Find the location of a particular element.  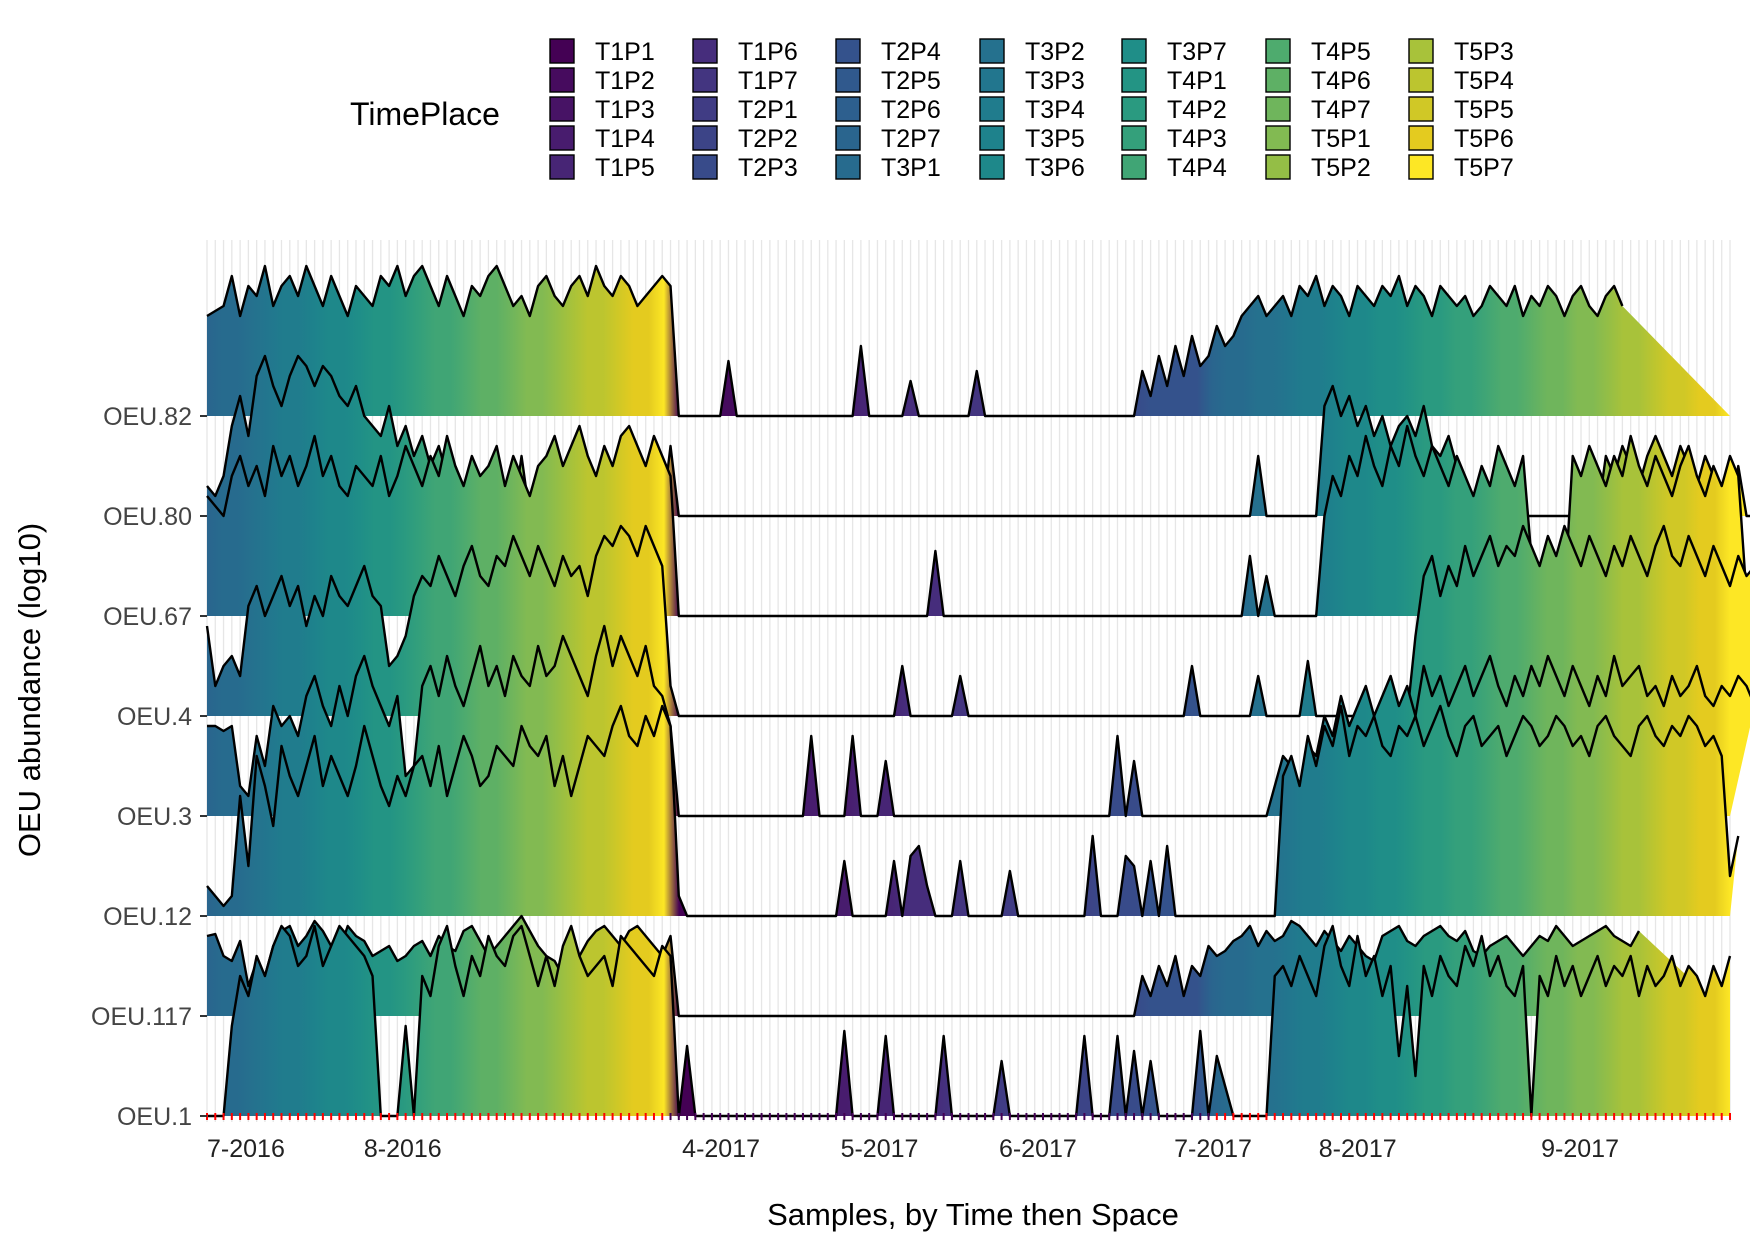

legend-item: T4P6 is located at coordinates (1318, 81).